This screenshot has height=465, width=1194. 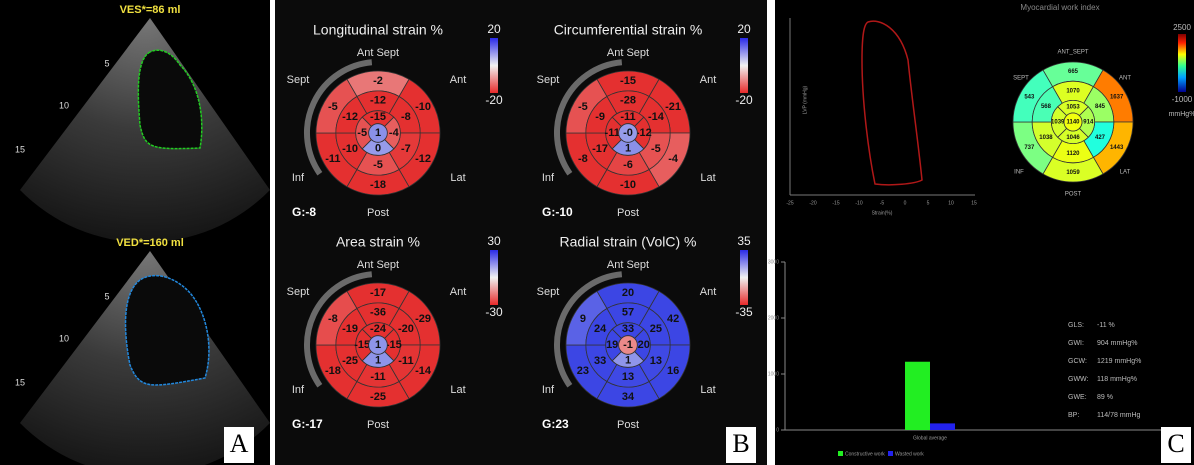 What do you see at coordinates (1077, 397) in the screenshot?
I see `stat-label: GWE:` at bounding box center [1077, 397].